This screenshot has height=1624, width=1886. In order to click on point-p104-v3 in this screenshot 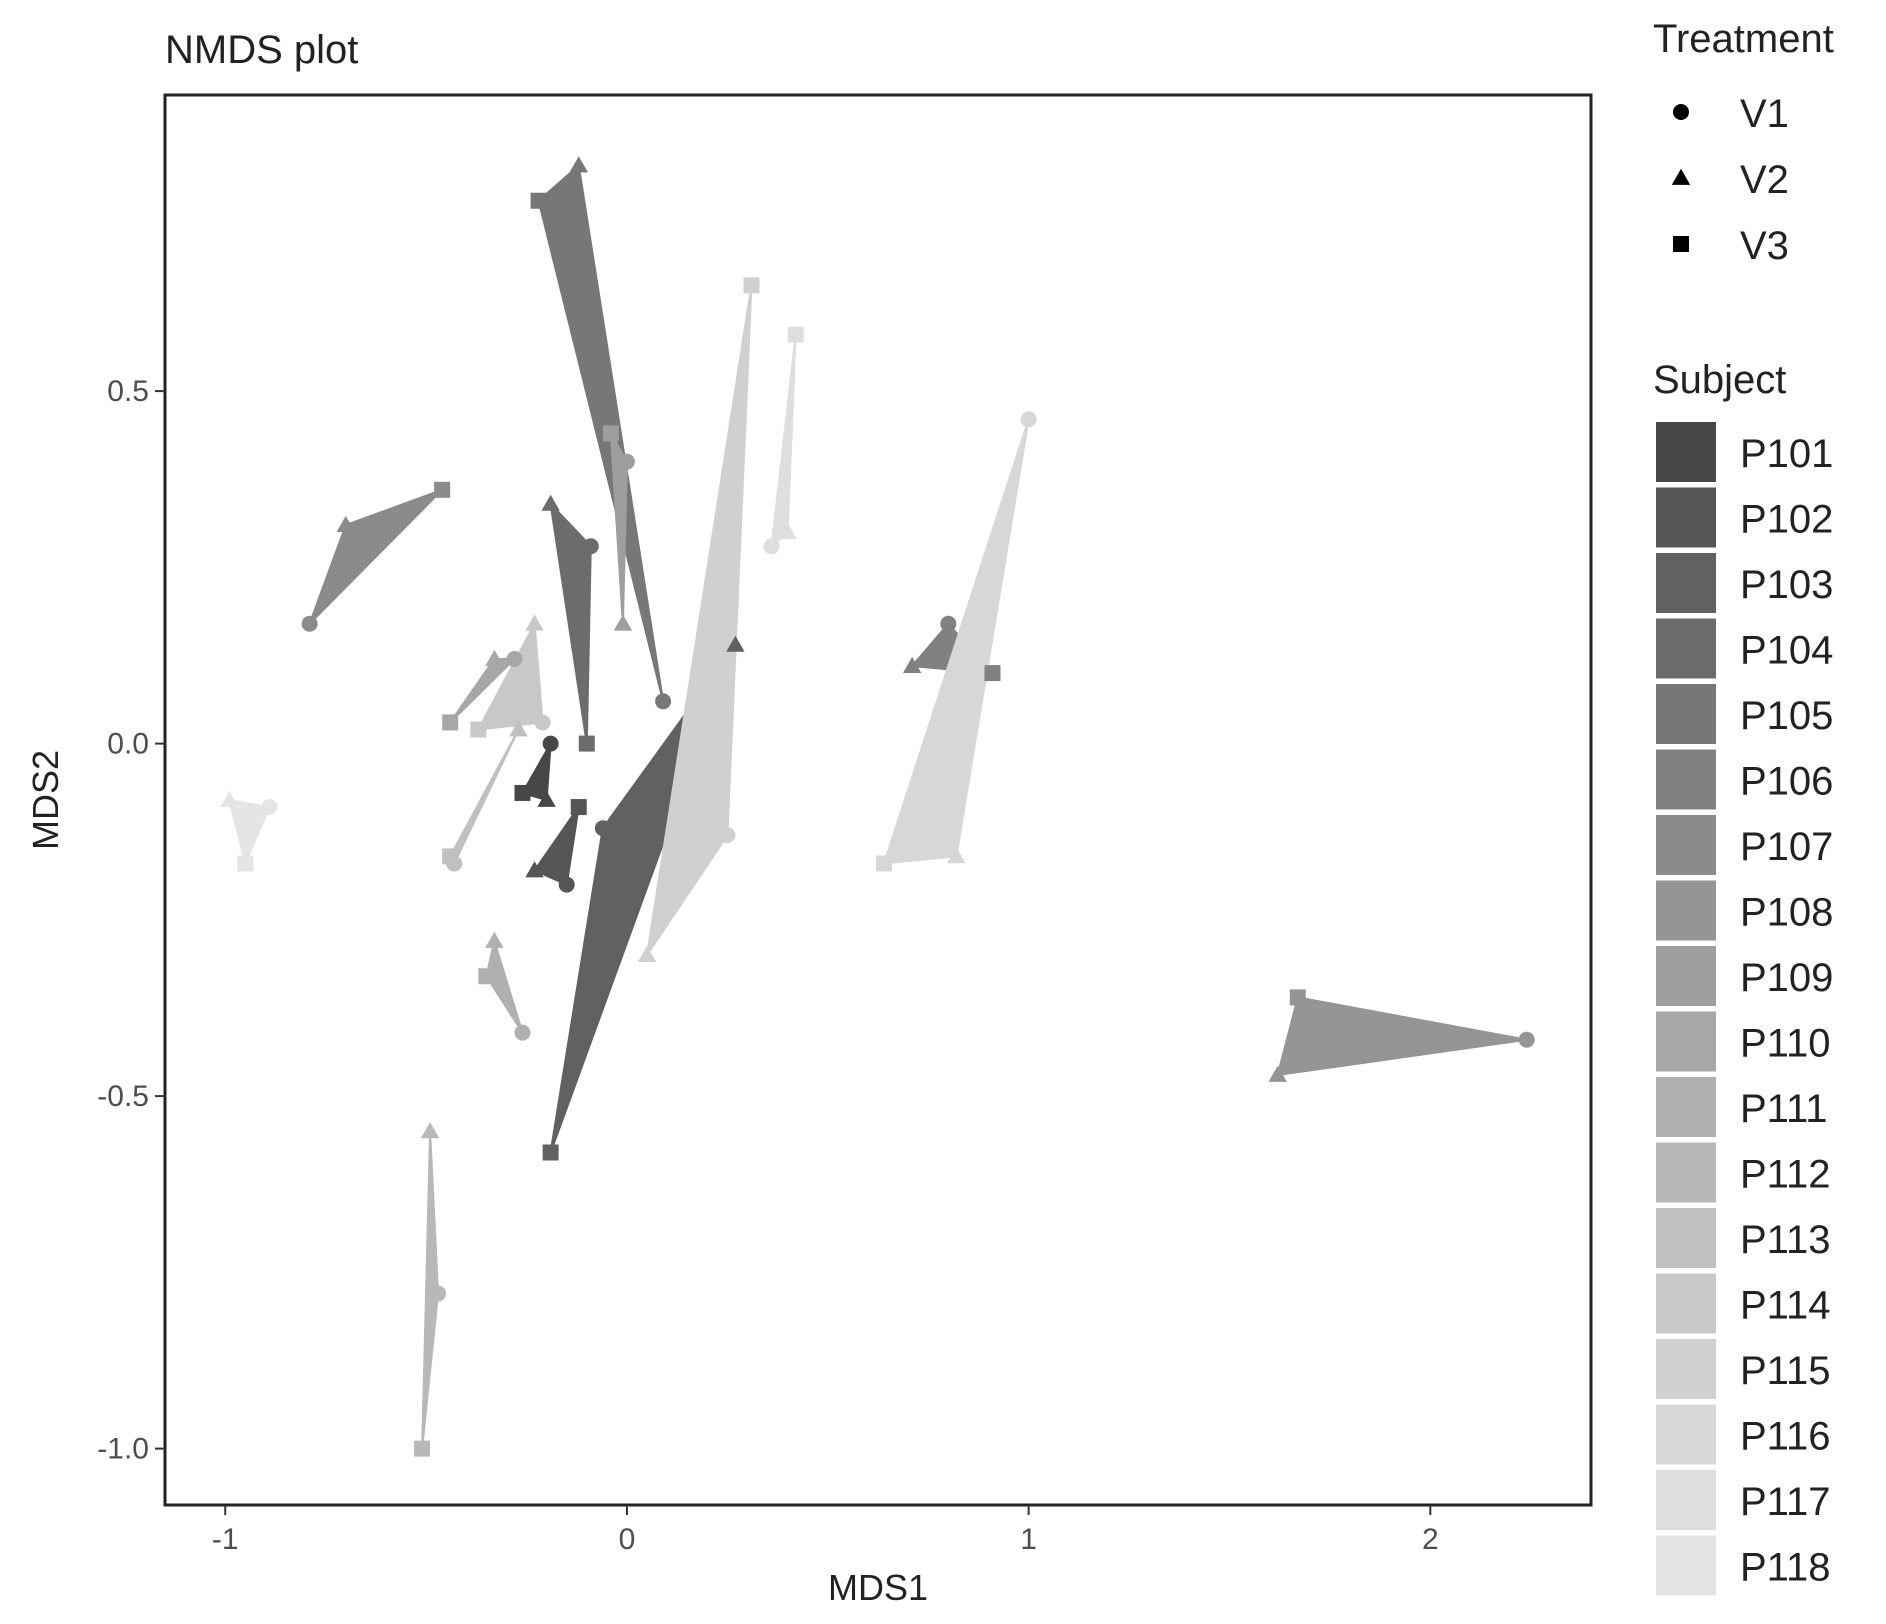, I will do `click(586, 743)`.